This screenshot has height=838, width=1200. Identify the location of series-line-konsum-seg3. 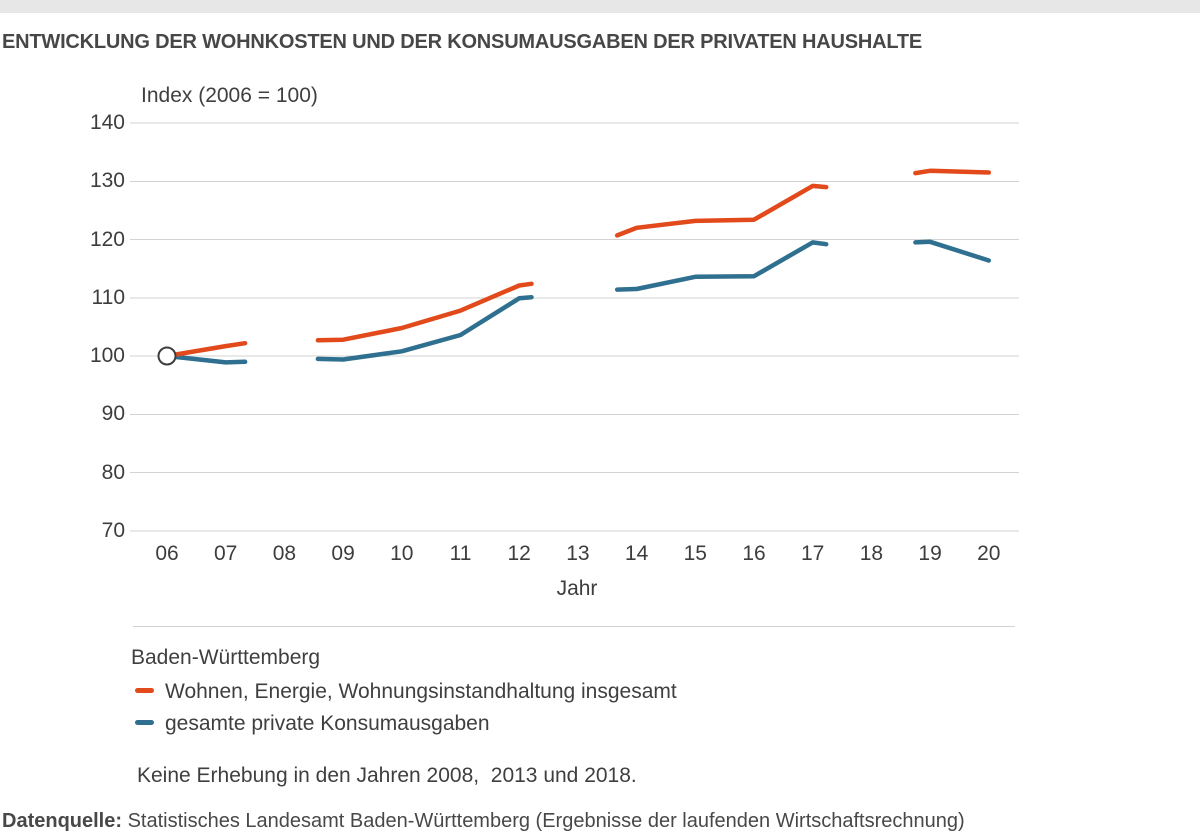
(721, 266).